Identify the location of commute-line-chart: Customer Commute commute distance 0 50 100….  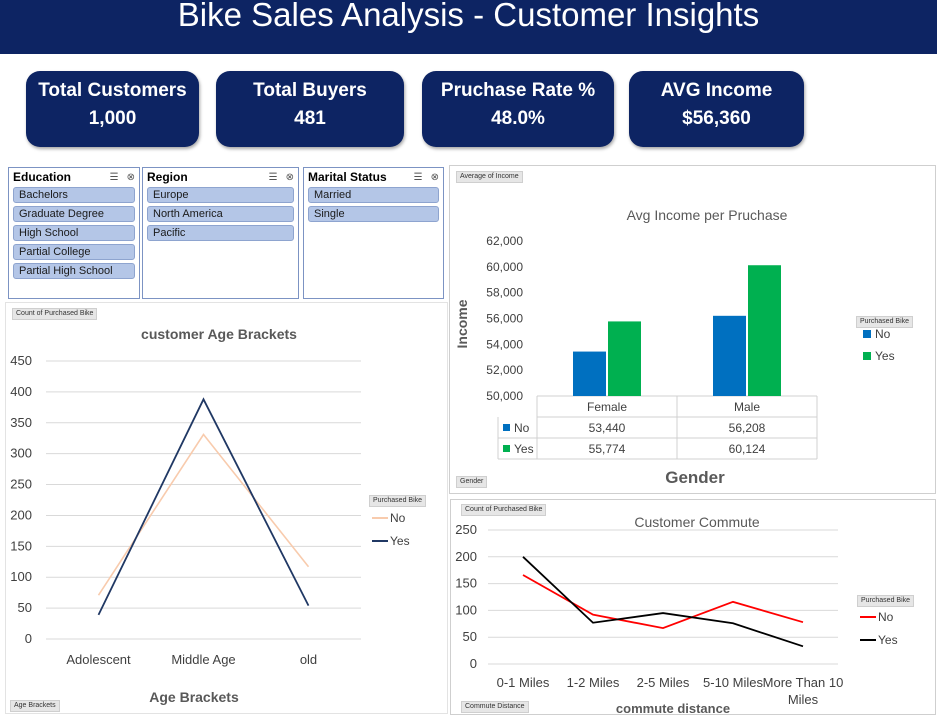
(676, 615).